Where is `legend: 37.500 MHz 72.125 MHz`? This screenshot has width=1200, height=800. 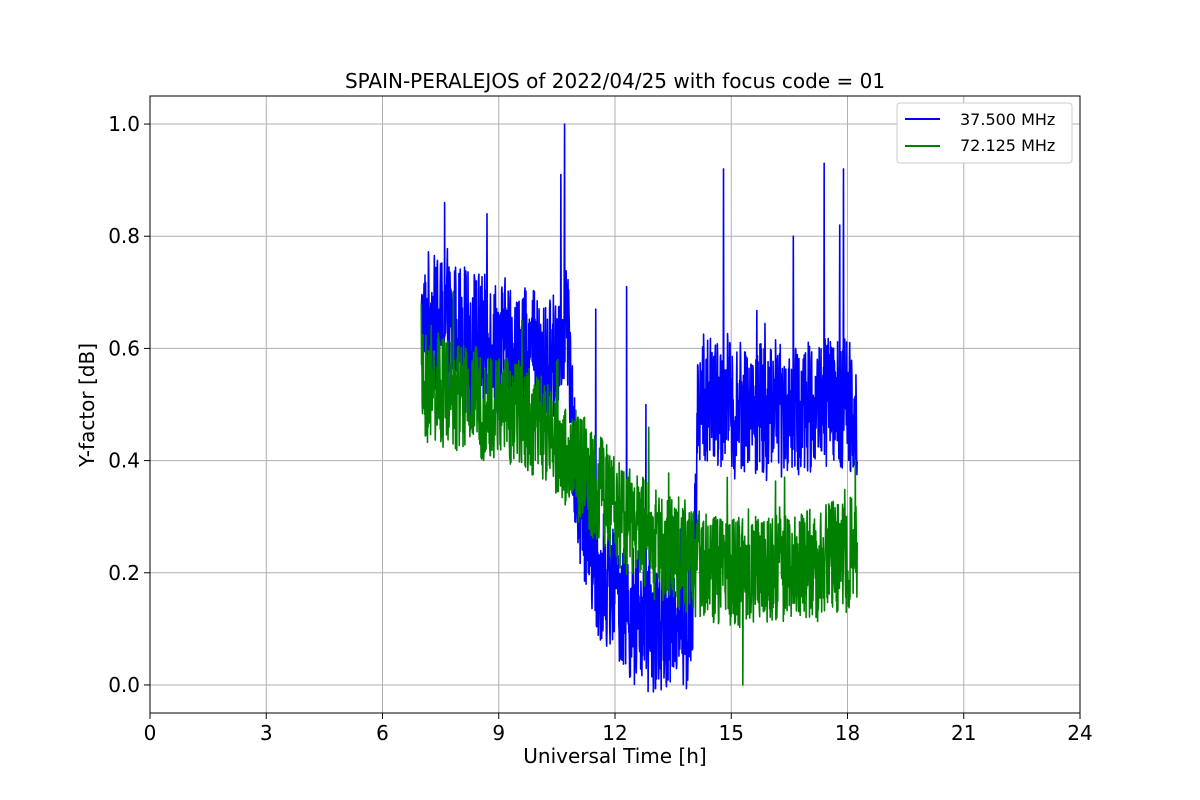
legend: 37.500 MHz 72.125 MHz is located at coordinates (984, 133).